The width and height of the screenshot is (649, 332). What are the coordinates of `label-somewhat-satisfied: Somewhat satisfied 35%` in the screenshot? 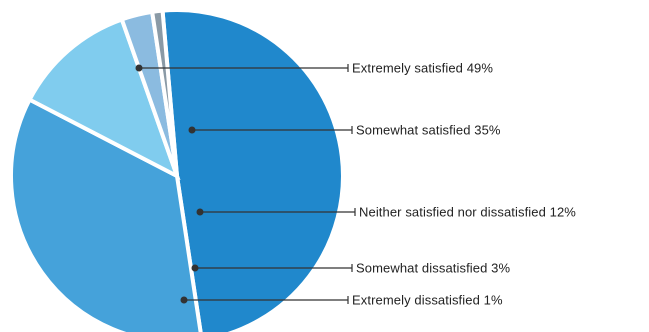 It's located at (428, 130).